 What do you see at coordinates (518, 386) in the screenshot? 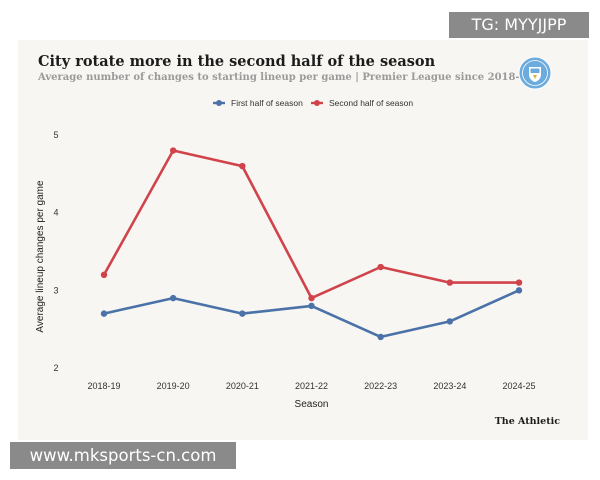
I see `x-tick-label: 2024-25` at bounding box center [518, 386].